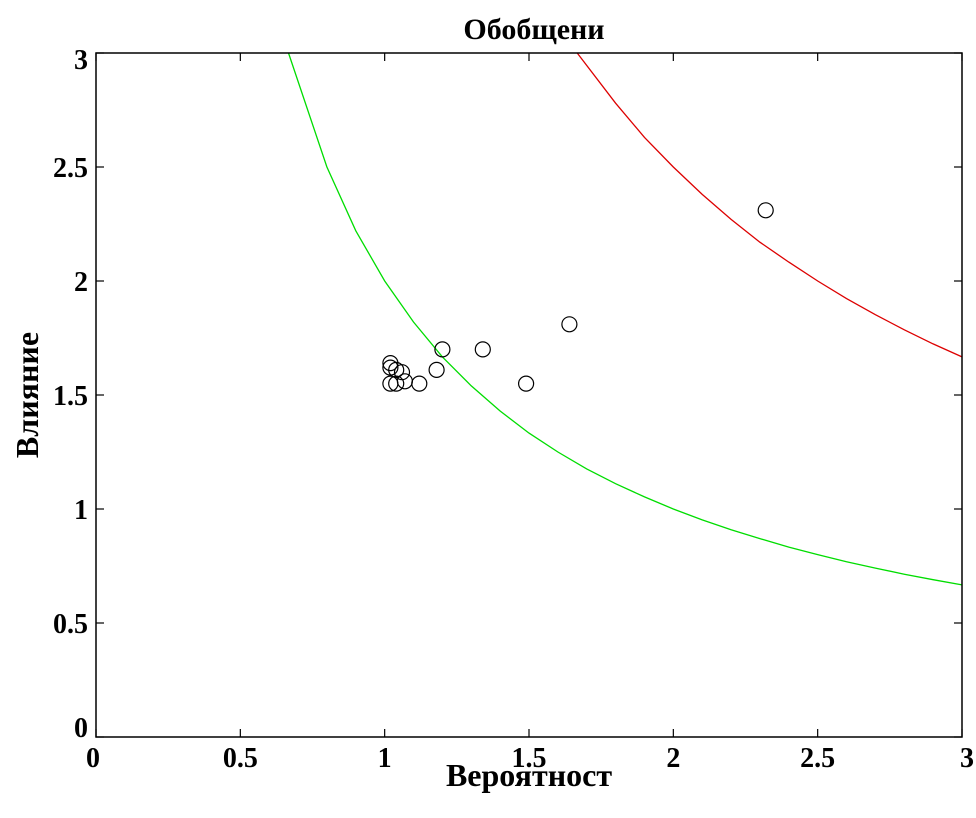  Describe the element at coordinates (81, 510) in the screenshot. I see `y-tick-label: 1` at that location.